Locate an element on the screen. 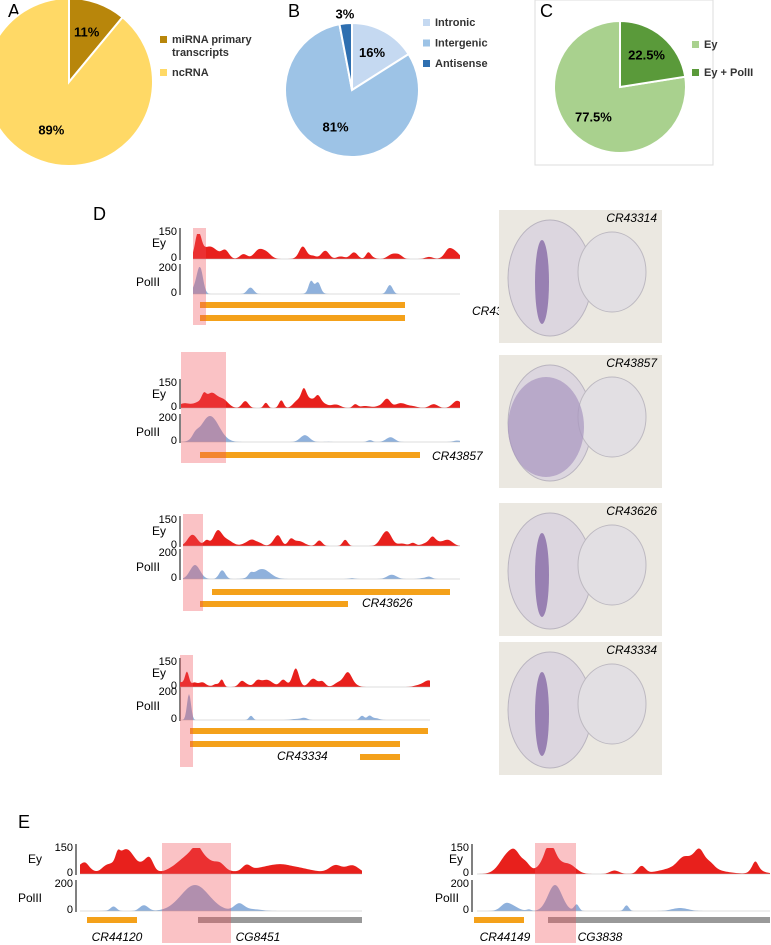  legend-label: Intergenic is located at coordinates (461, 43).